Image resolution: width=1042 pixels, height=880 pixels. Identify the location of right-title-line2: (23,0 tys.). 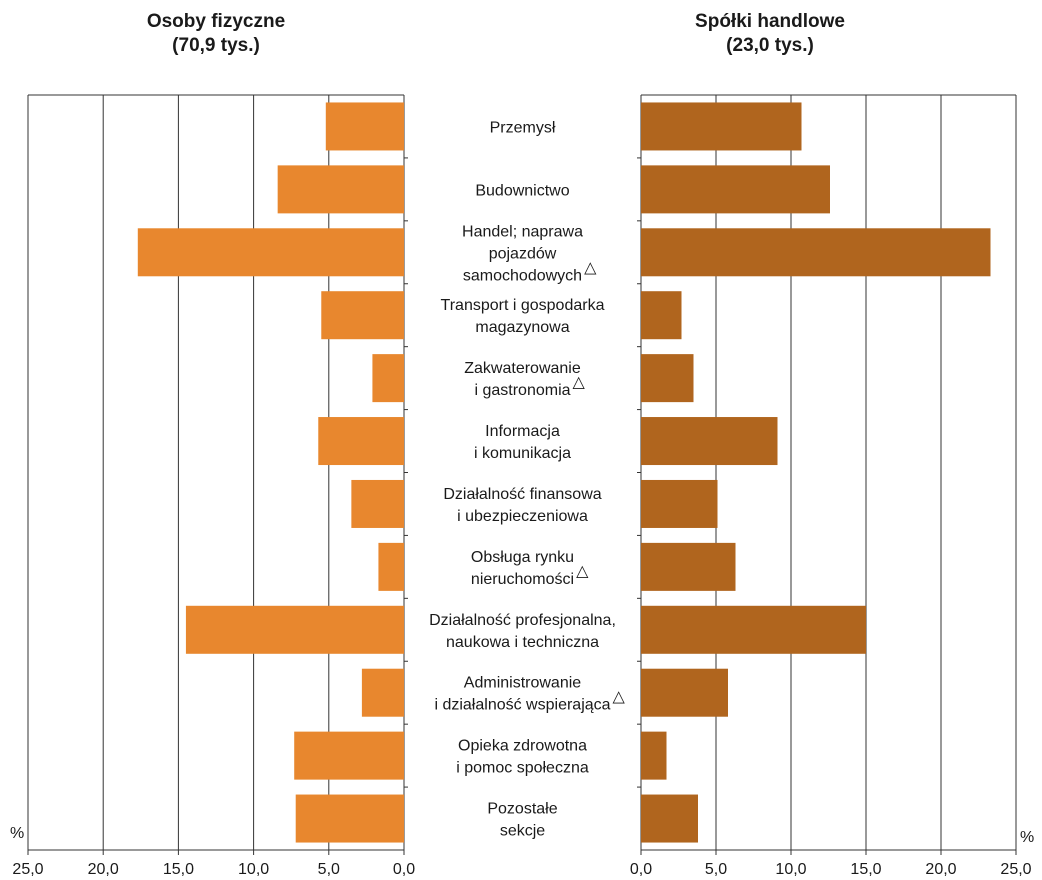
(770, 45).